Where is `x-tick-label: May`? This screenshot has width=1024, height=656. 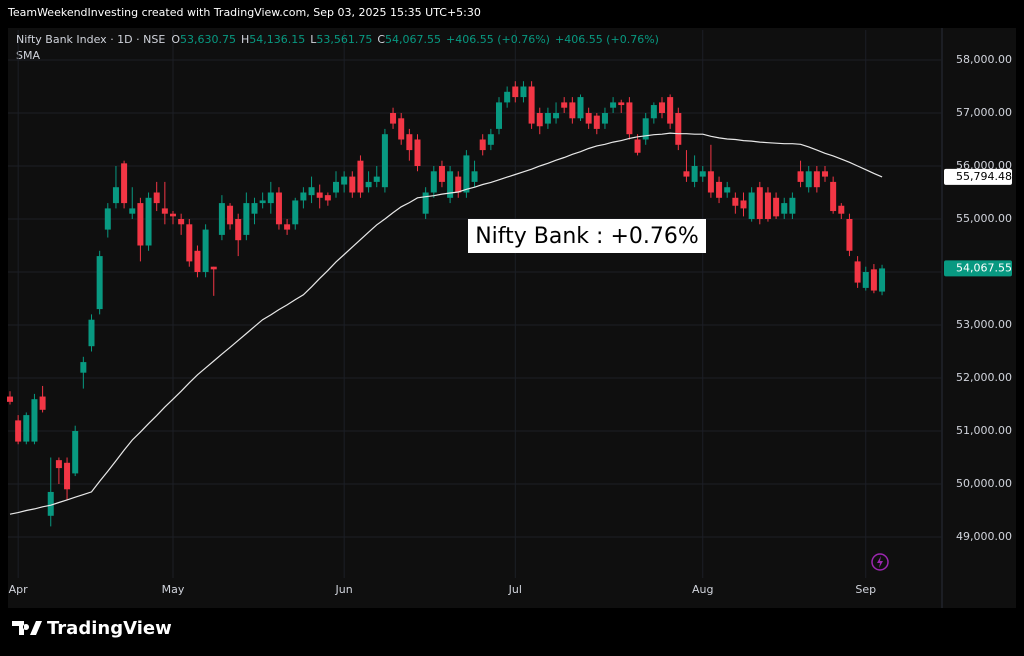 x-tick-label: May is located at coordinates (173, 589).